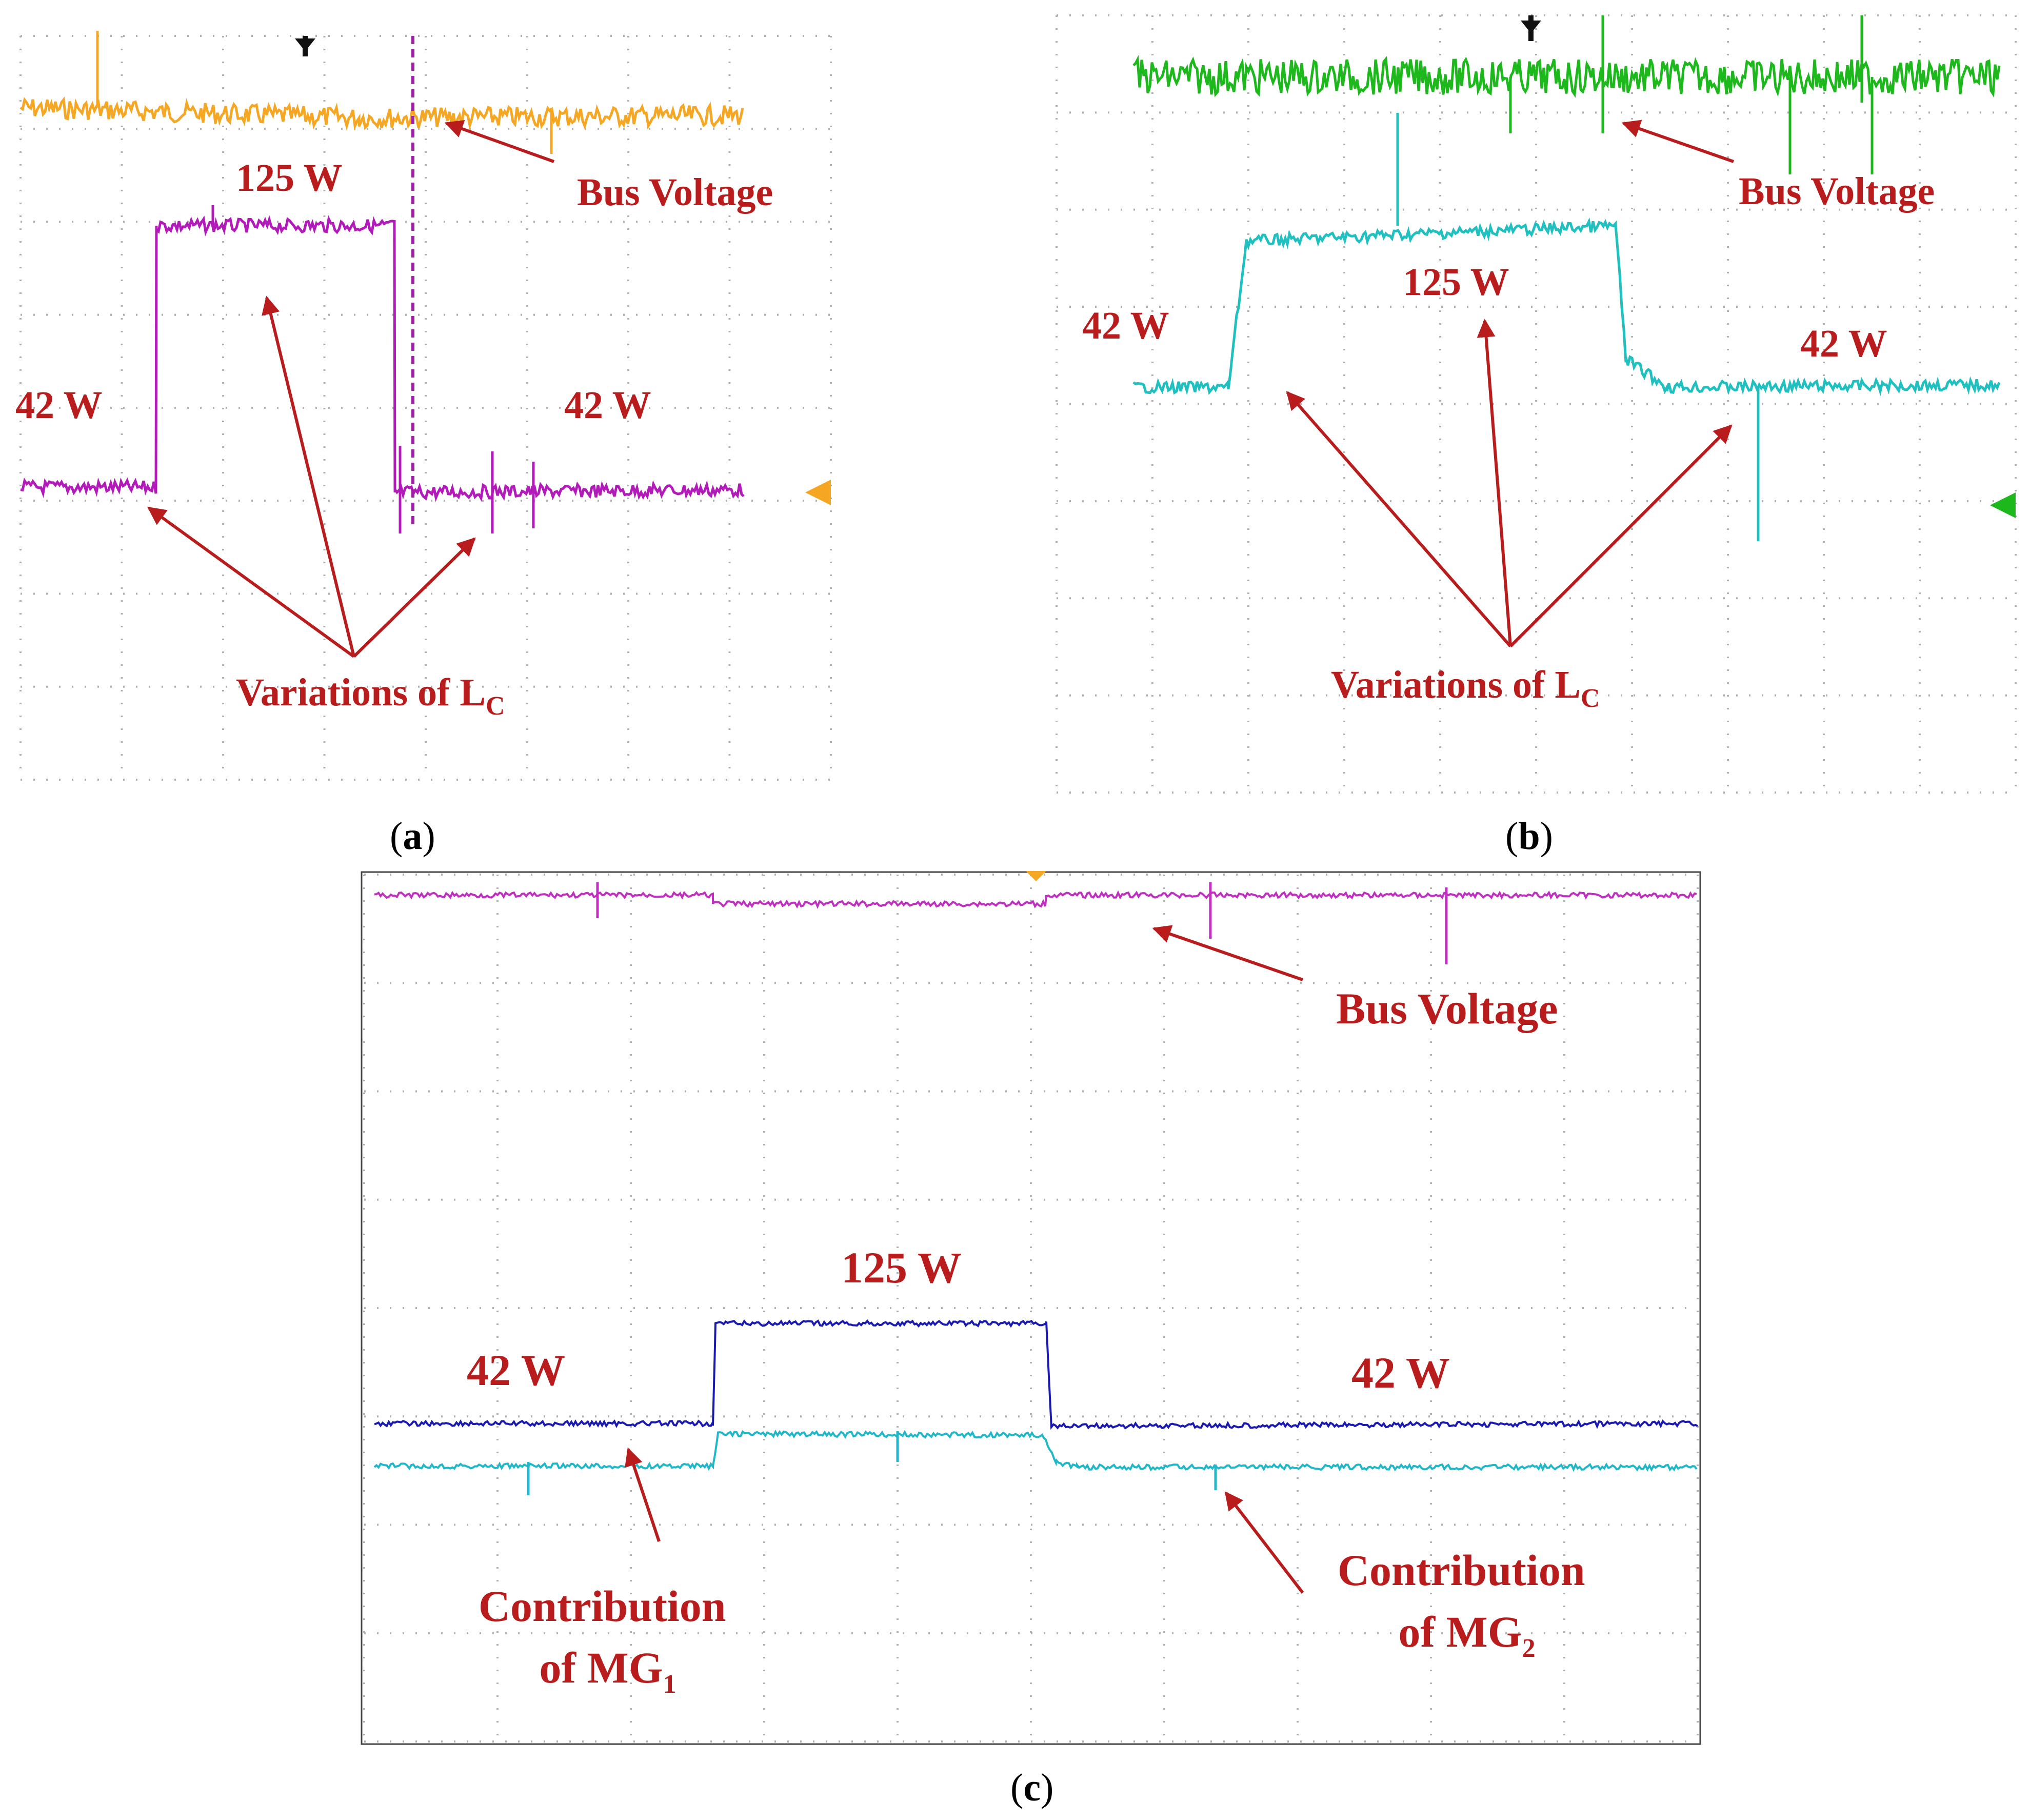  Describe the element at coordinates (965, 1259) in the screenshot. I see `arrows-c` at that location.